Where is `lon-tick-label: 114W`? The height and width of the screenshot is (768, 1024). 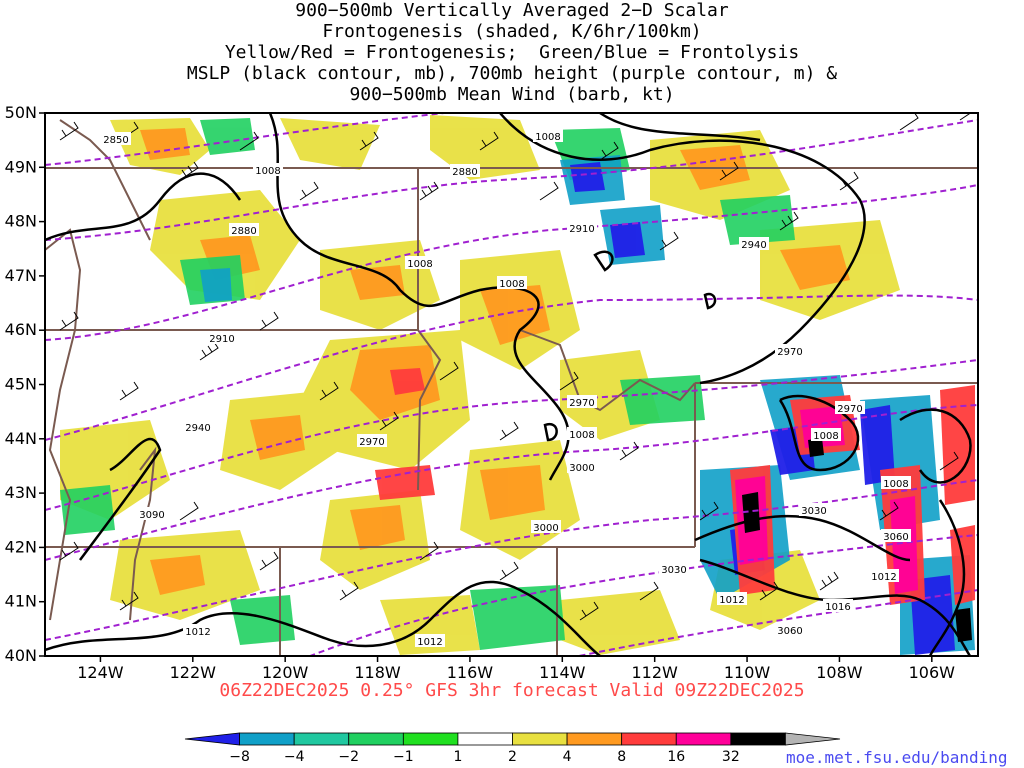 lon-tick-label: 114W is located at coordinates (562, 672).